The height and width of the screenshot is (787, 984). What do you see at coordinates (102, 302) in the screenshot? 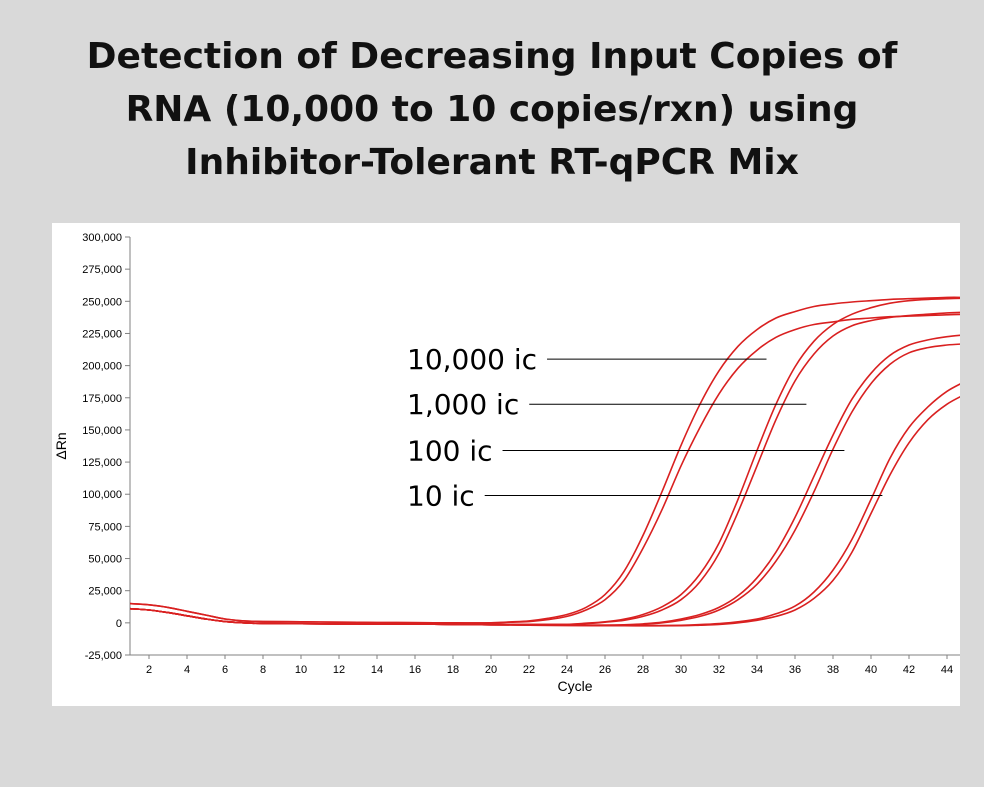
I see `y-tick-label: 250,000` at bounding box center [102, 302].